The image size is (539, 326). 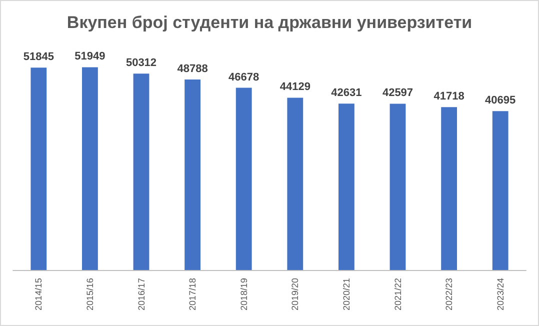 I want to click on x-tick-label: 2022/23, so click(x=449, y=294).